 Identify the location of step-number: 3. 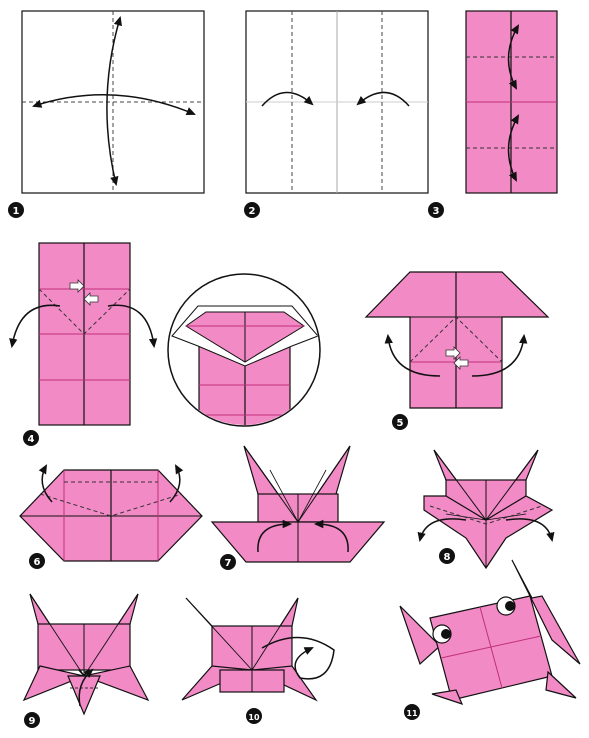
(436, 211).